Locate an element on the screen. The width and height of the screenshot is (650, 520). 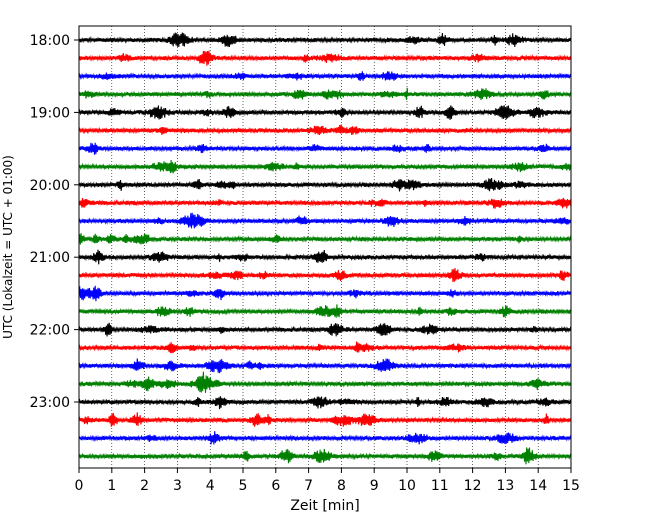
x-axis-label: Zeit [min] is located at coordinates (324, 506).